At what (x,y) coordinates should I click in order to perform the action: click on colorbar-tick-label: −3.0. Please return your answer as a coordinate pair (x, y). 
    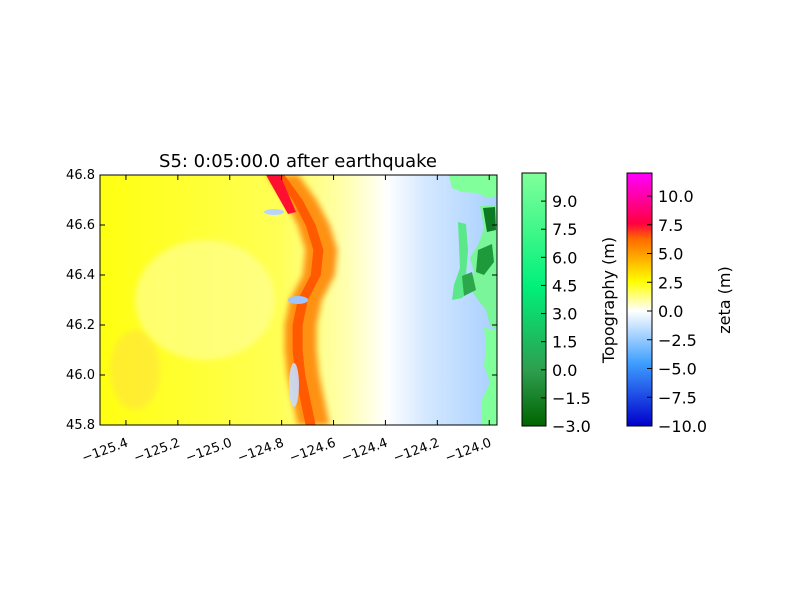
    Looking at the image, I should click on (571, 426).